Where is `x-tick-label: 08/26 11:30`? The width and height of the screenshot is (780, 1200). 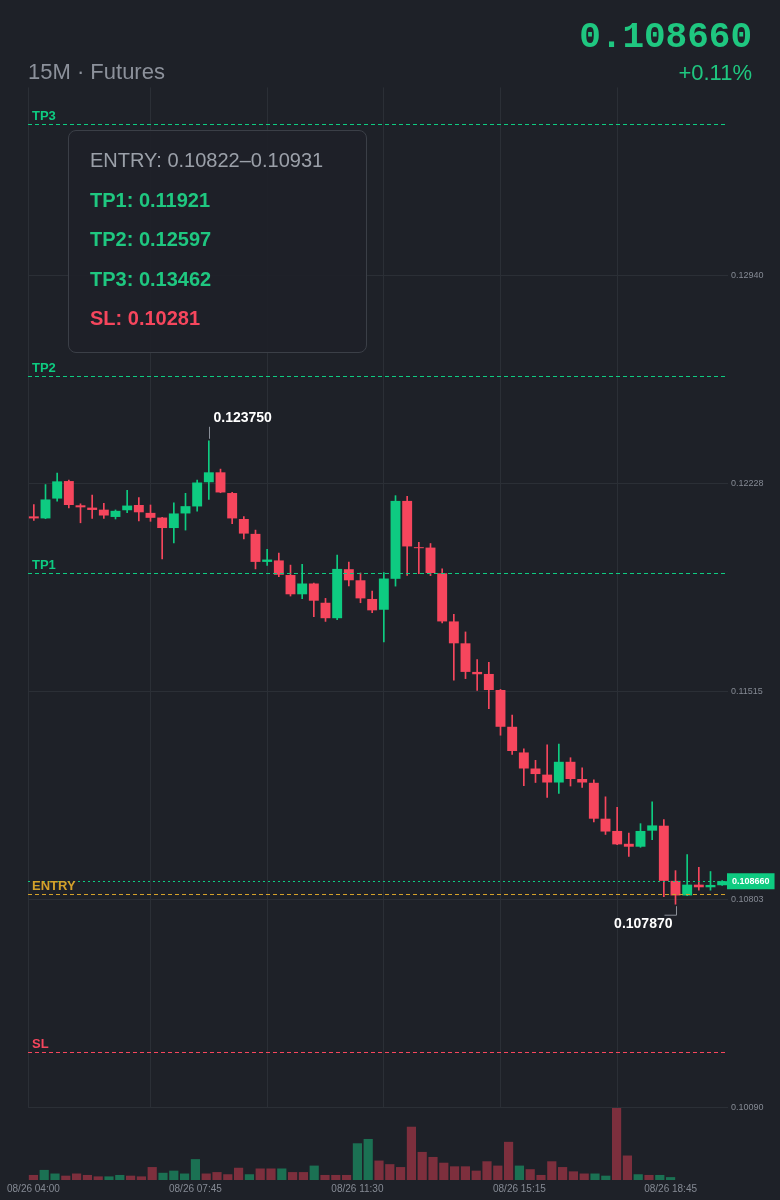
x-tick-label: 08/26 11:30 is located at coordinates (357, 1188).